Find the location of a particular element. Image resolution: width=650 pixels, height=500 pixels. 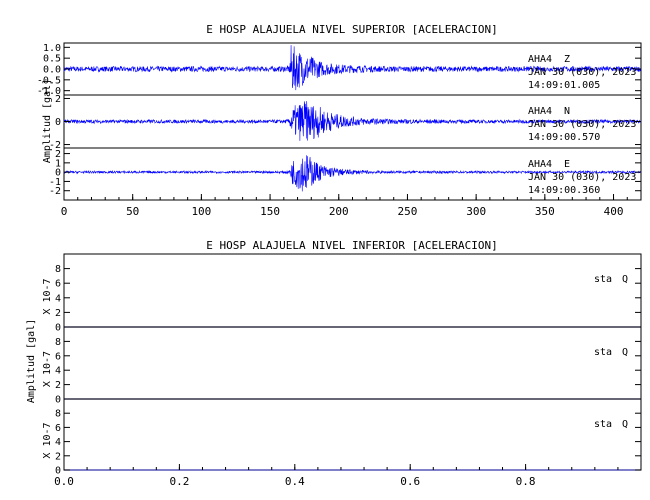

chart1-panel1-frame is located at coordinates (352, 363).